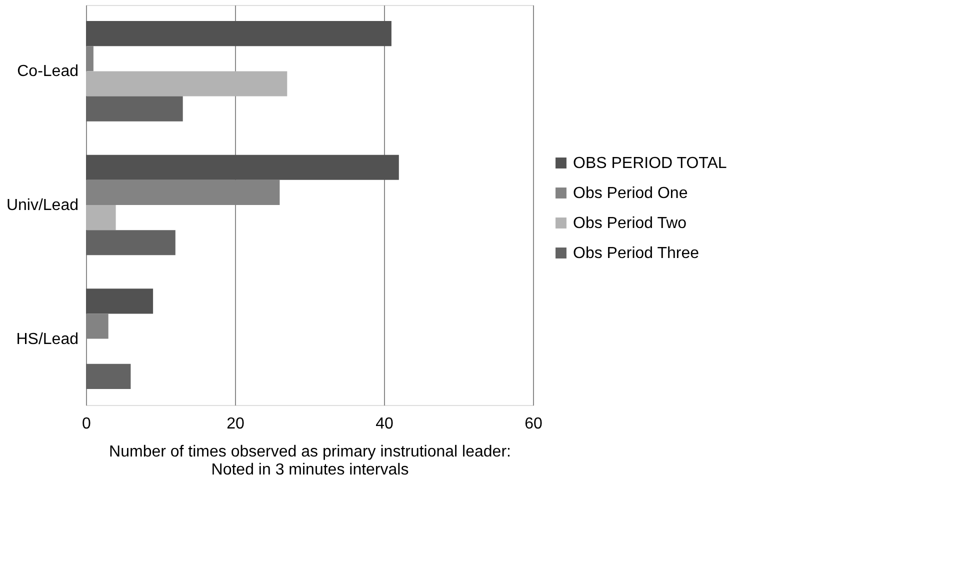  What do you see at coordinates (47, 339) in the screenshot?
I see `y-tick-label: HS/Lead` at bounding box center [47, 339].